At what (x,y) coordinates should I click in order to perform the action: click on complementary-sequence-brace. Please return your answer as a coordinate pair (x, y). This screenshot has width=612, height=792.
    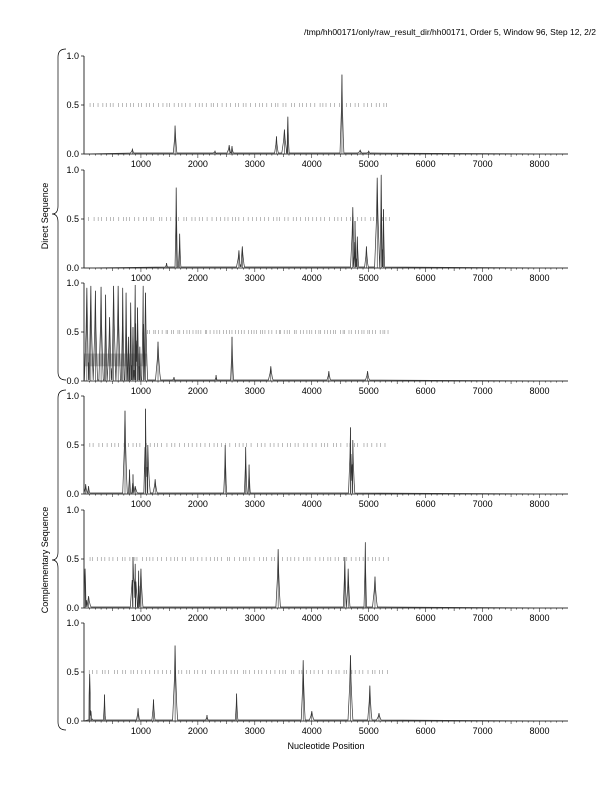
    Looking at the image, I should click on (59, 560).